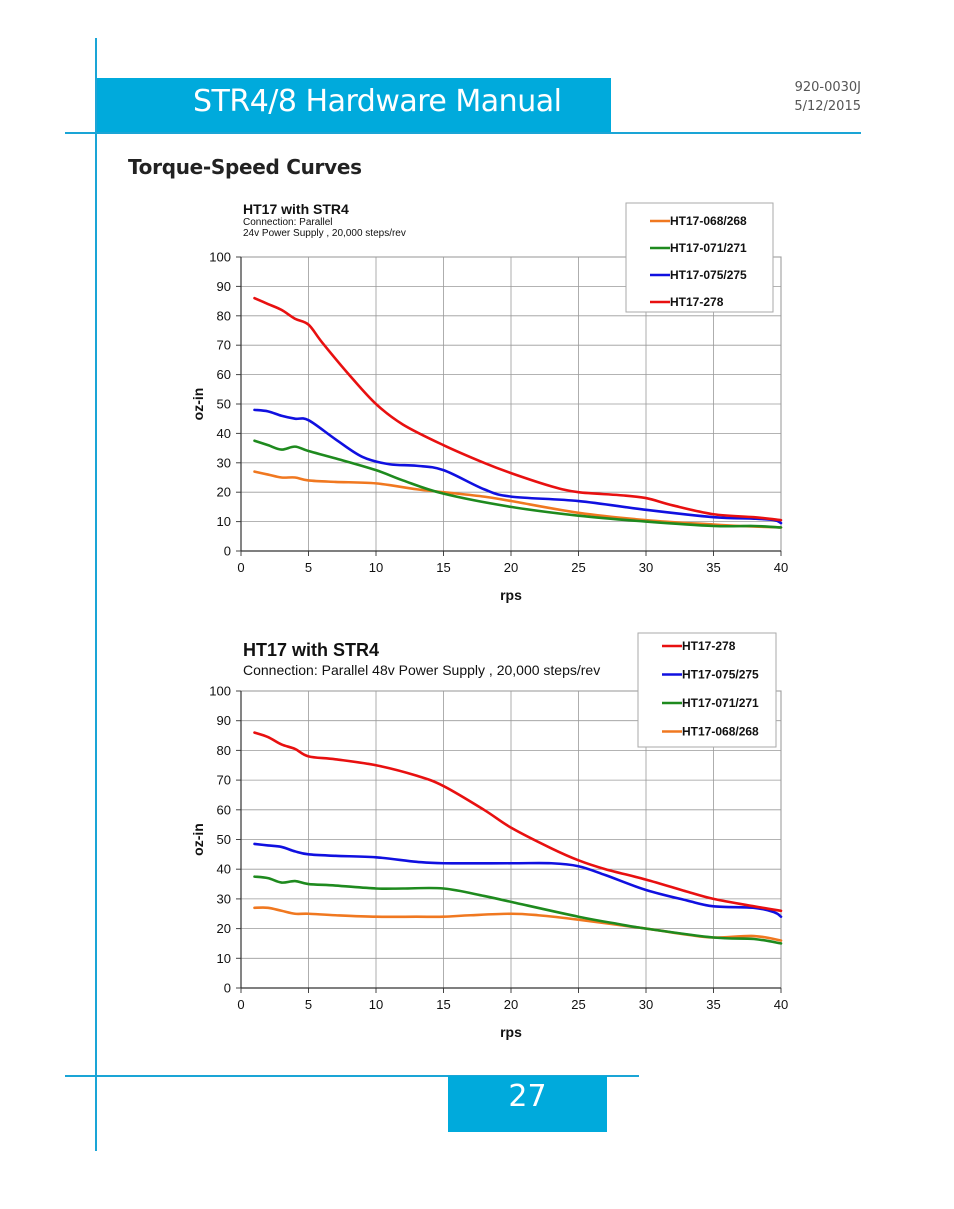 This screenshot has width=954, height=1209. Describe the element at coordinates (463, 133) in the screenshot. I see `header-rule` at that location.